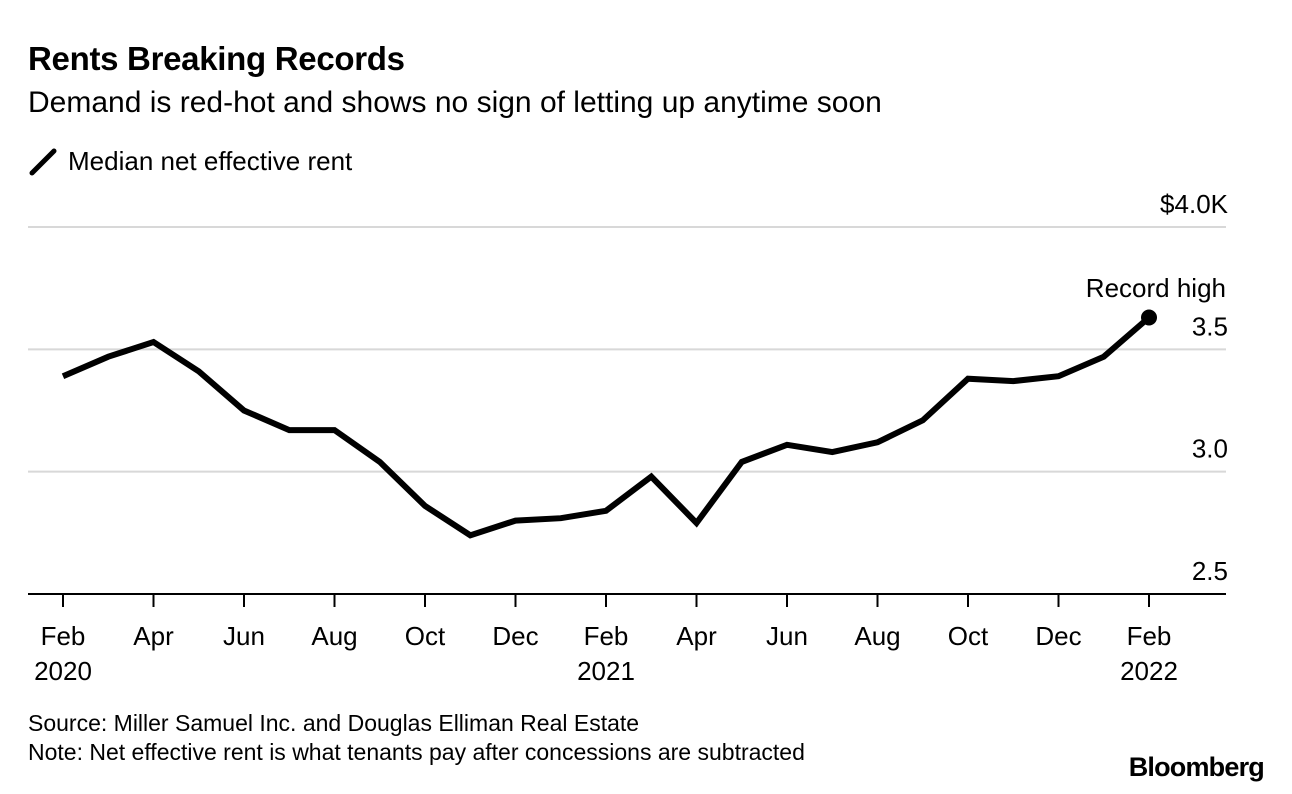  Describe the element at coordinates (216, 58) in the screenshot. I see `chart-title: Rents Breaking Records` at that location.